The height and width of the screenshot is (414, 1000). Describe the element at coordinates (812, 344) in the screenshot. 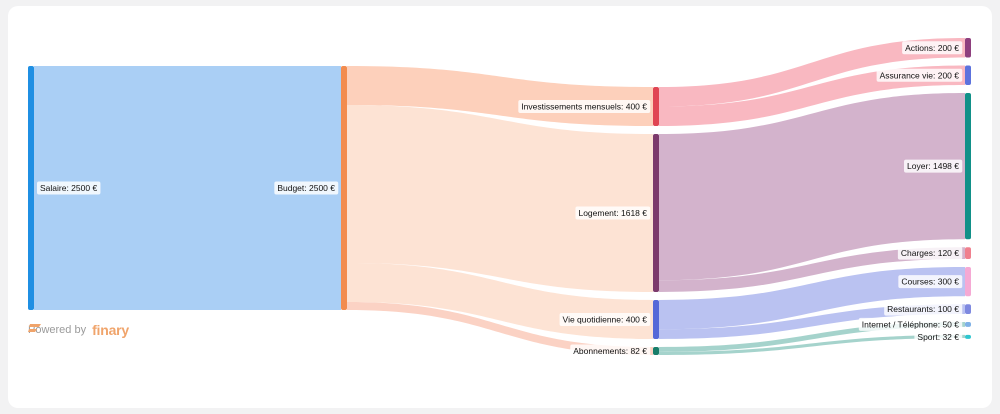

I see `sankey-link-abos-sport` at that location.